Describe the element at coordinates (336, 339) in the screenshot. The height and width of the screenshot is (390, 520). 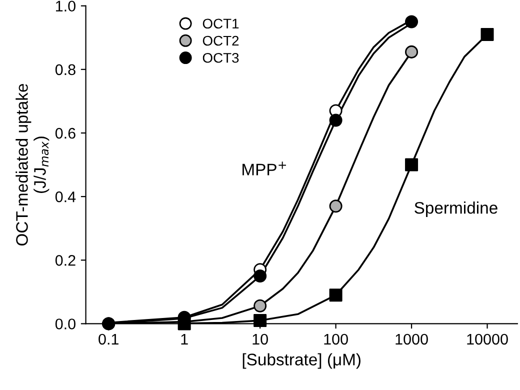
I see `x-tick-label: 100` at that location.